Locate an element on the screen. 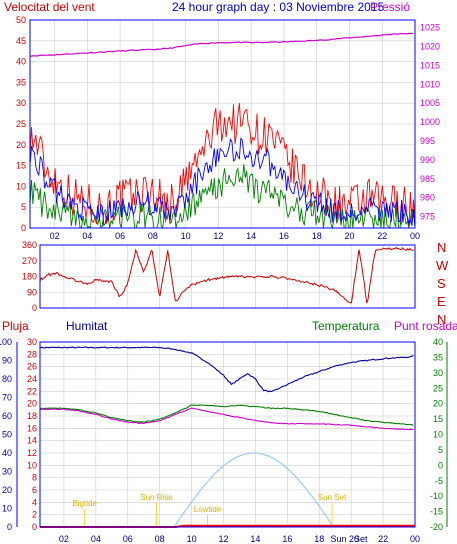  pressure-y-tick: 990 is located at coordinates (427, 160).